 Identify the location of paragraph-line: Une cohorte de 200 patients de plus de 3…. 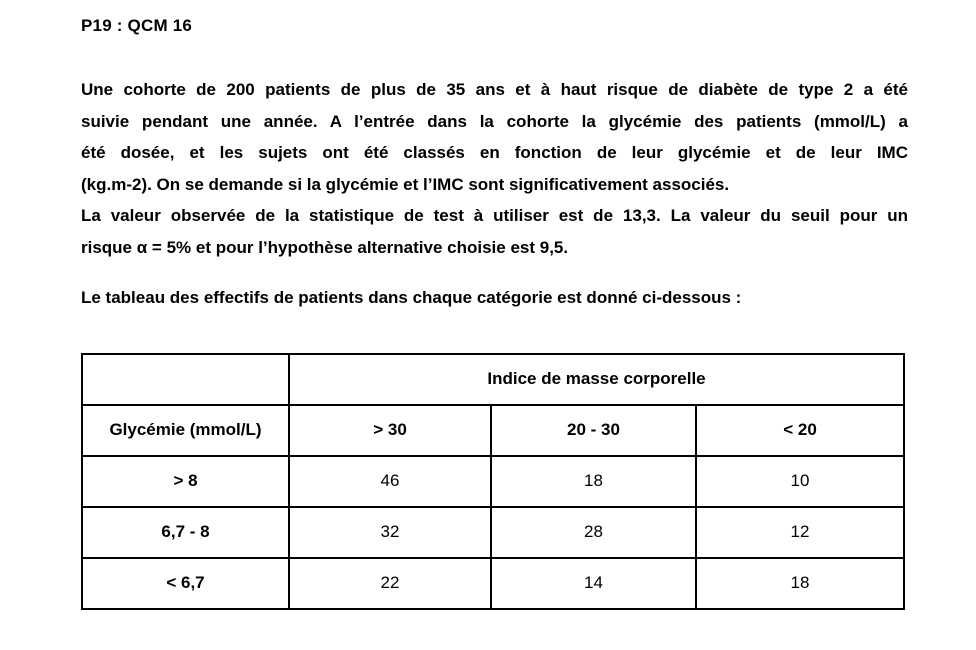
(494, 89).